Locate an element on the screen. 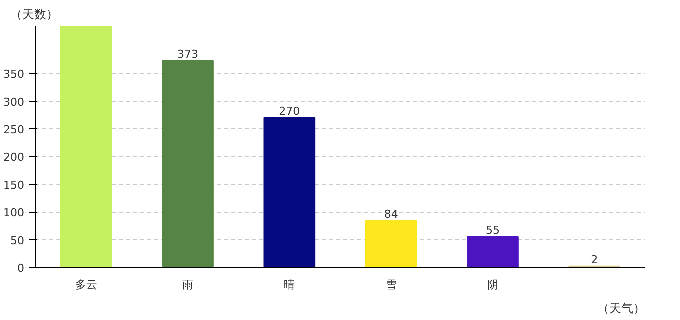 Image resolution: width=680 pixels, height=320 pixels. x-tick-label: 晴 is located at coordinates (290, 285).